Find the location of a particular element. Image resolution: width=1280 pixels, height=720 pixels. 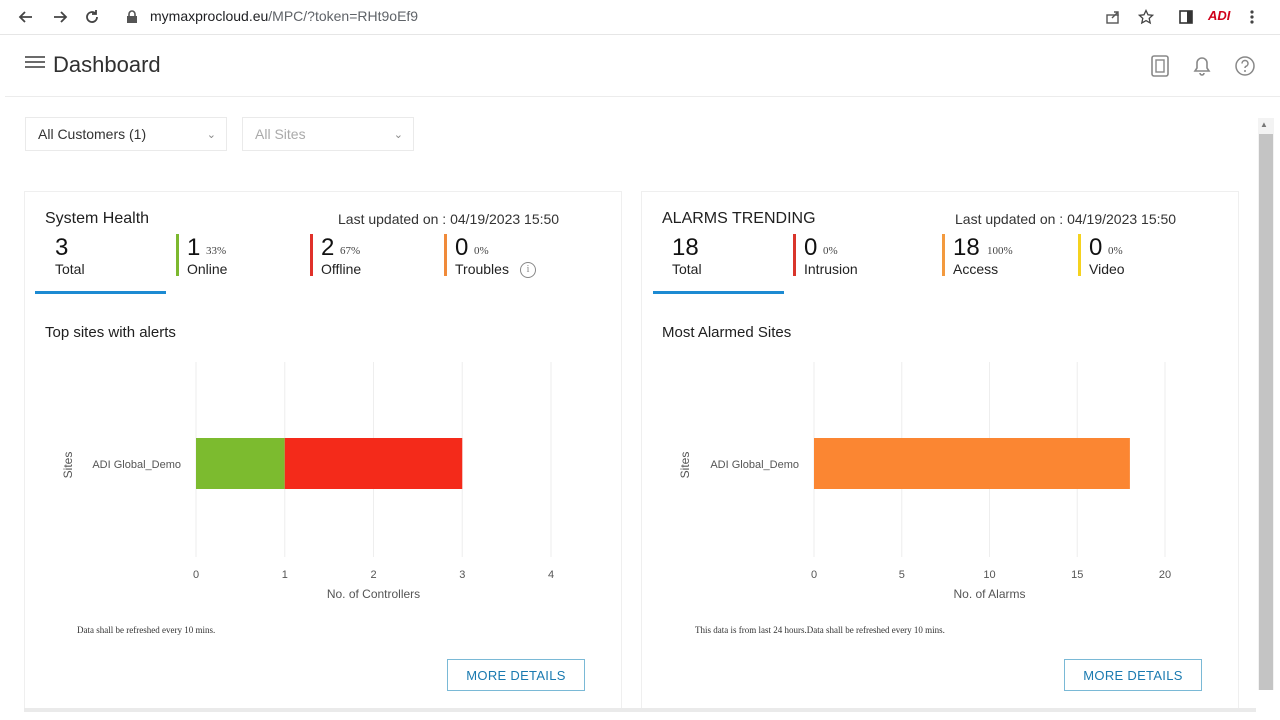

customers-dropdown-value: All Customers (1) is located at coordinates (92, 134).